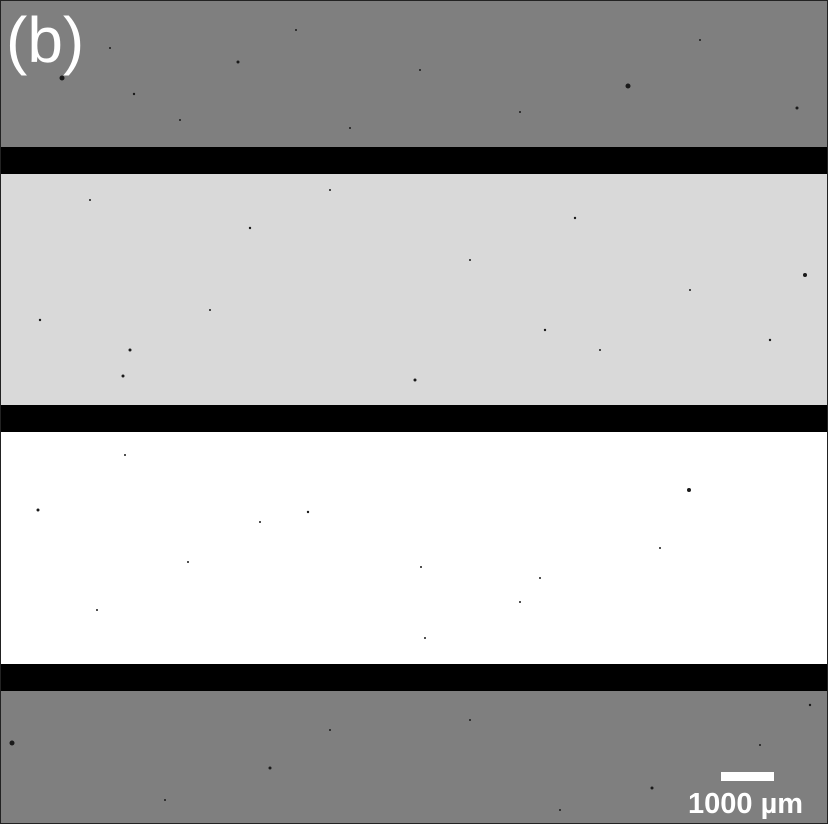 This screenshot has width=828, height=824. I want to click on scale-bar, so click(747, 776).